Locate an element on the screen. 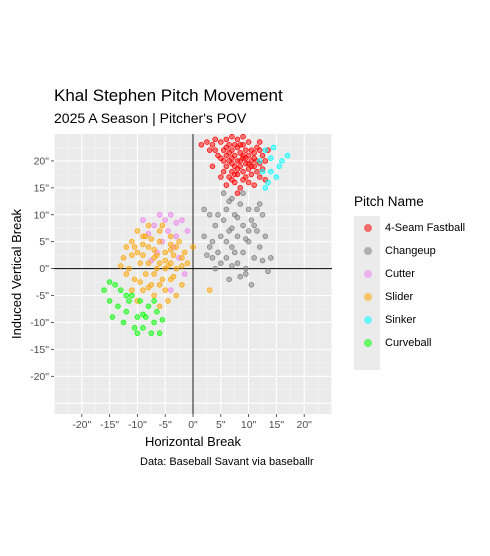 The height and width of the screenshot is (556, 490). y-tick-label: -15" is located at coordinates (39, 350).